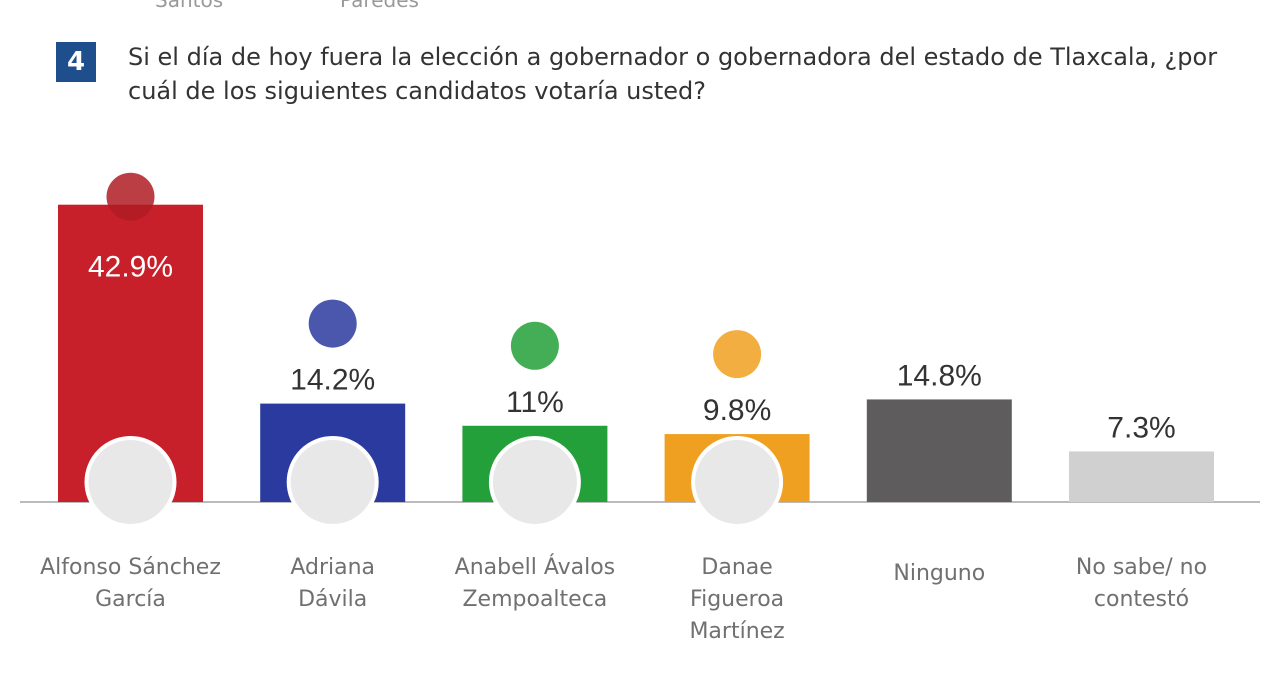 The height and width of the screenshot is (683, 1280). Describe the element at coordinates (1141, 583) in the screenshot. I see `category-label: No sabe/ no contestó` at that location.